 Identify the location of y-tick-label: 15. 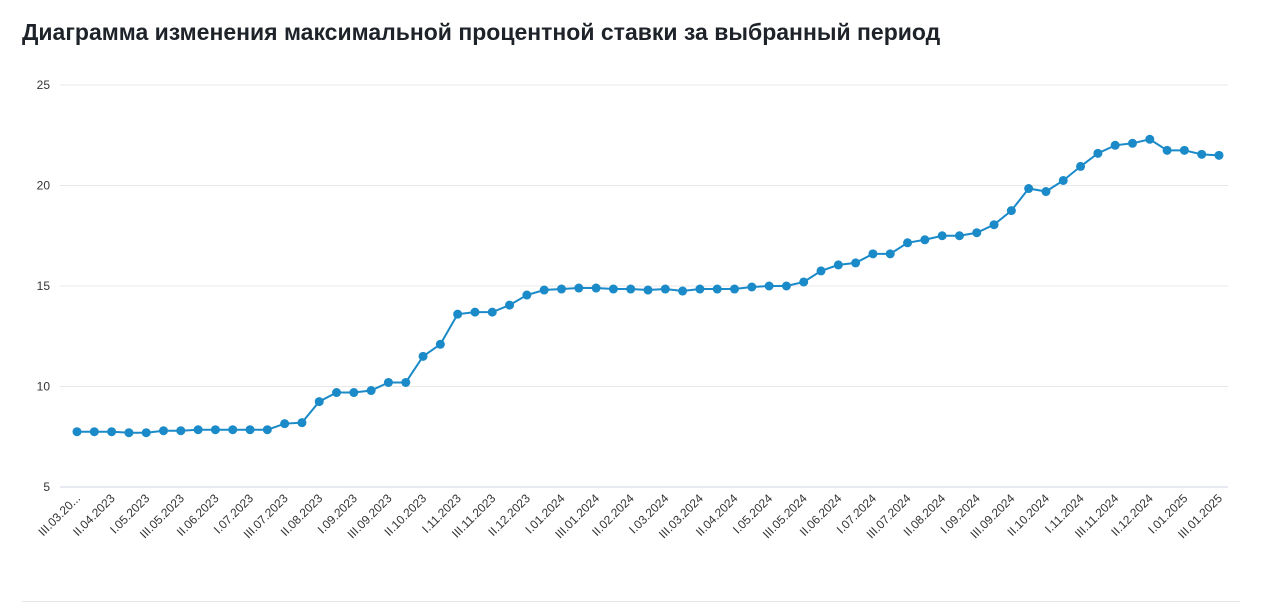
(44, 286).